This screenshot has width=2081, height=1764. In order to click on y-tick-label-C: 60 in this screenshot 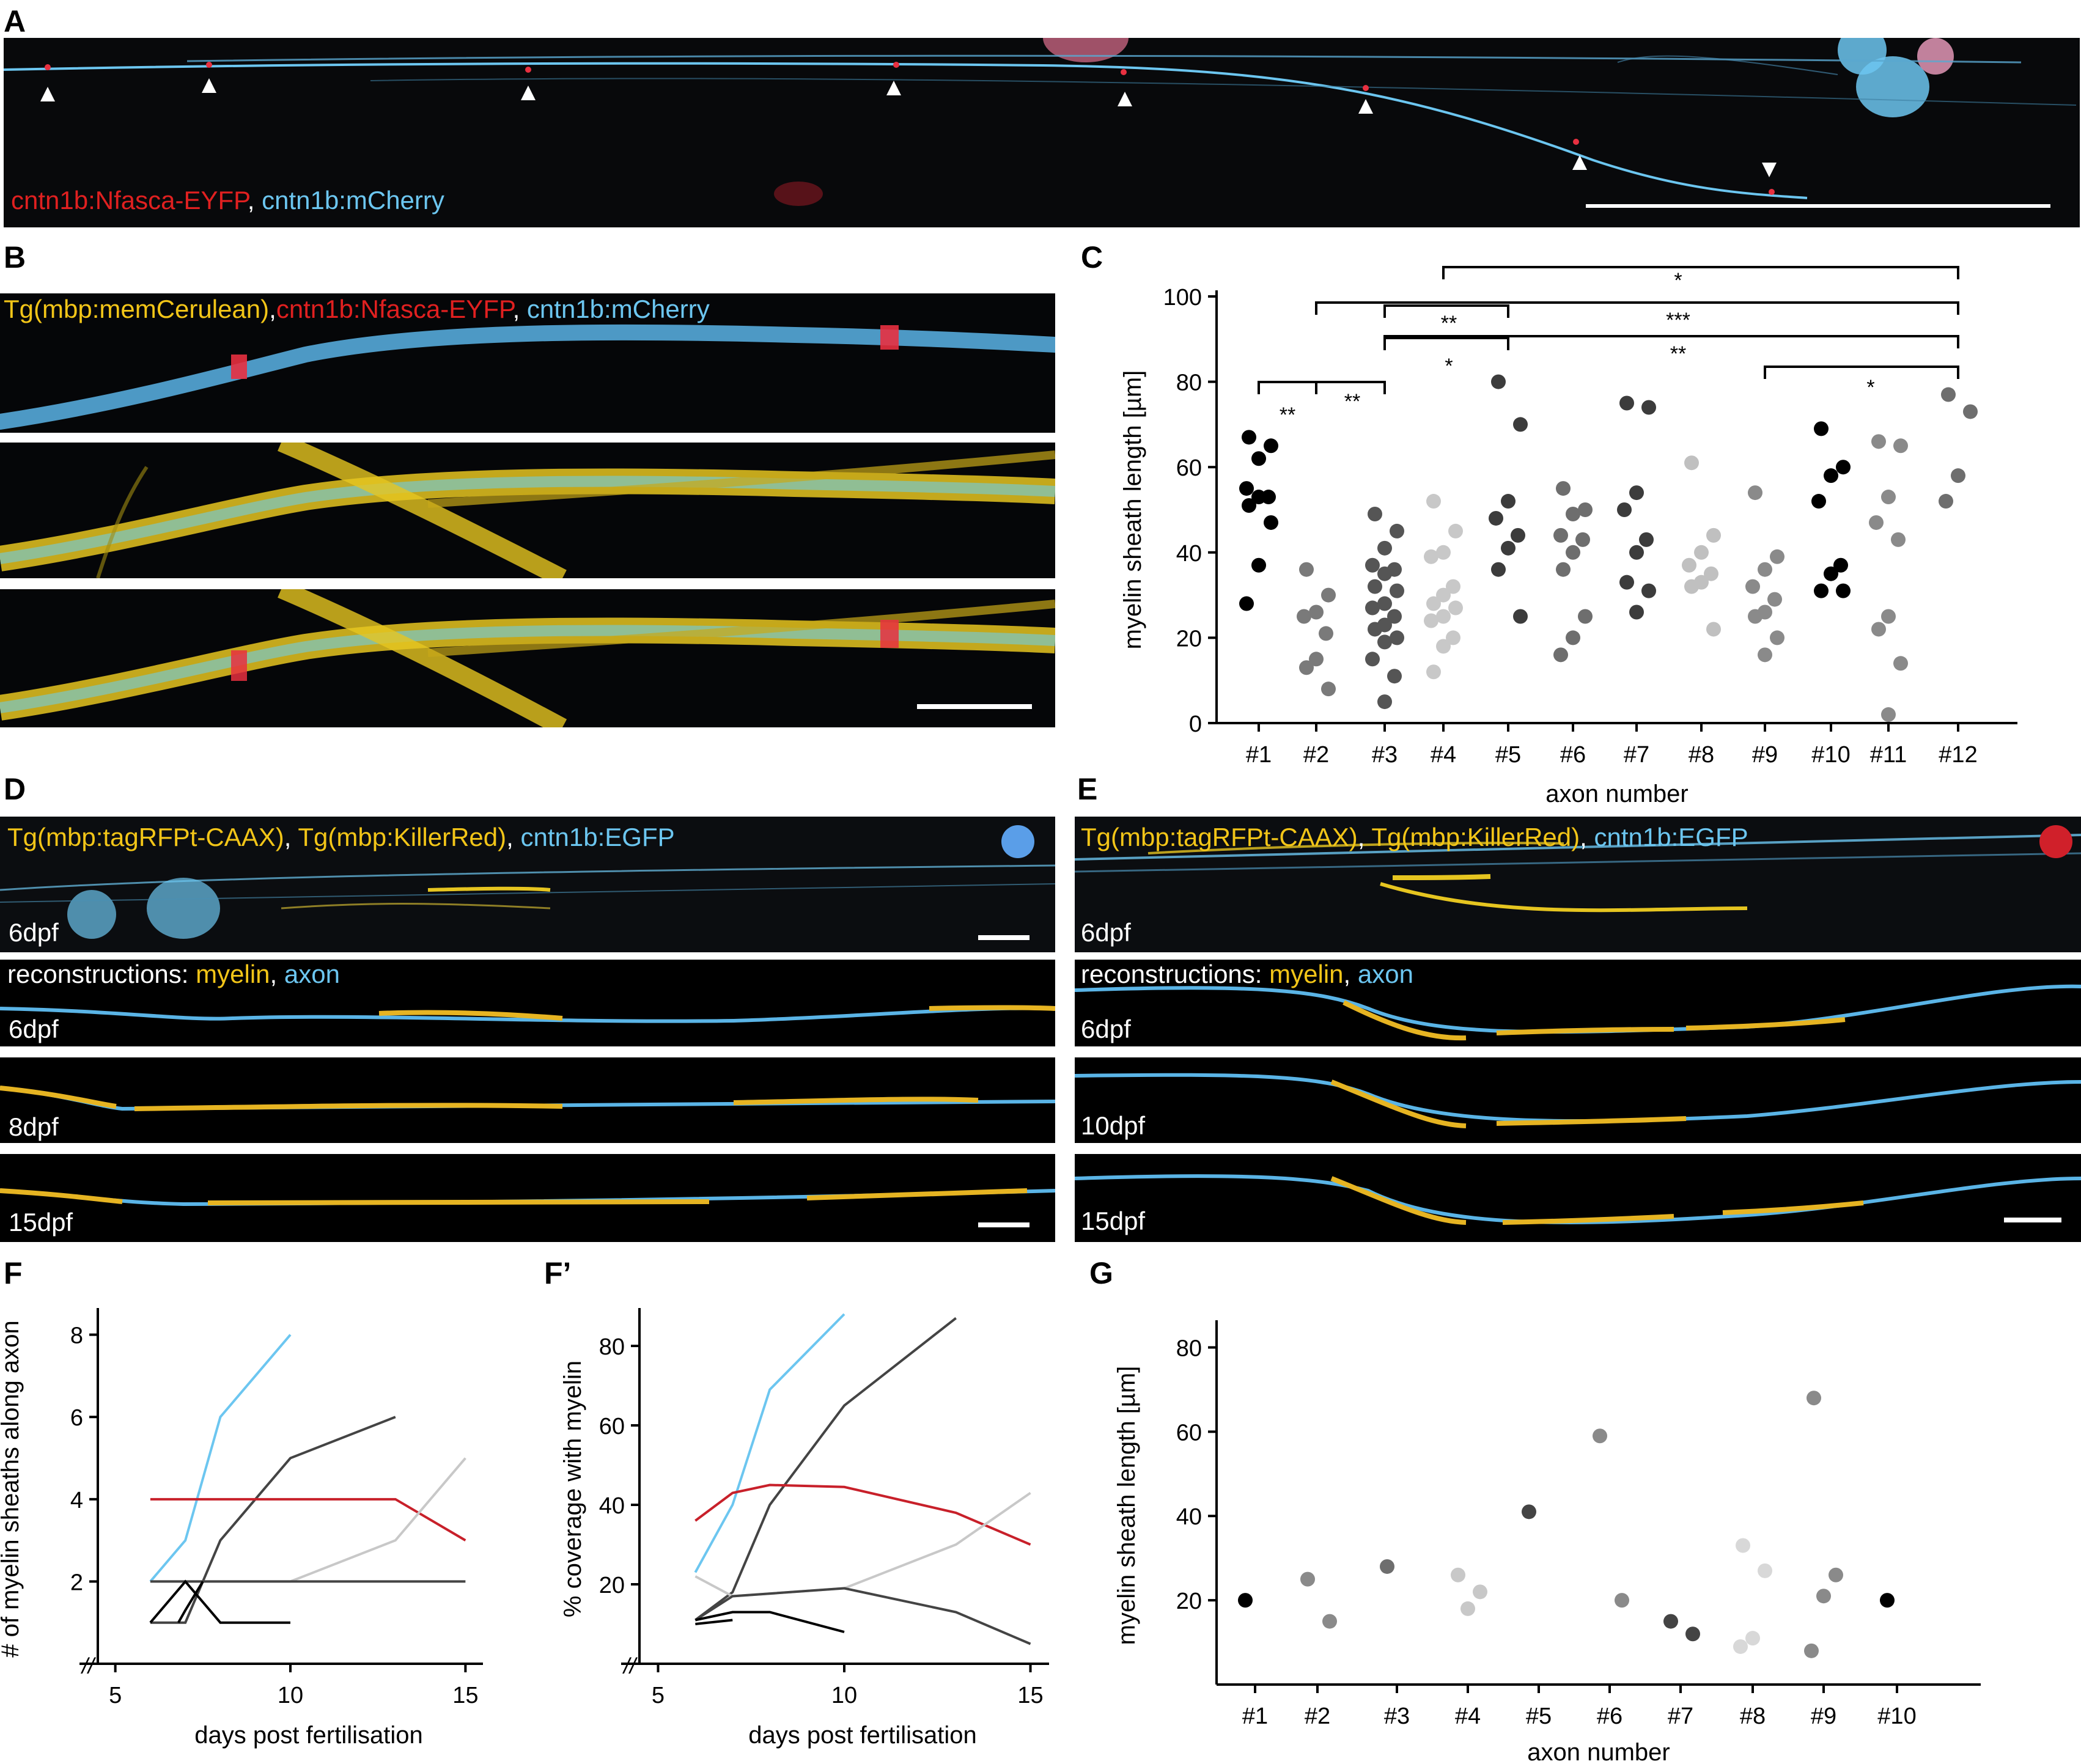, I will do `click(1189, 468)`.